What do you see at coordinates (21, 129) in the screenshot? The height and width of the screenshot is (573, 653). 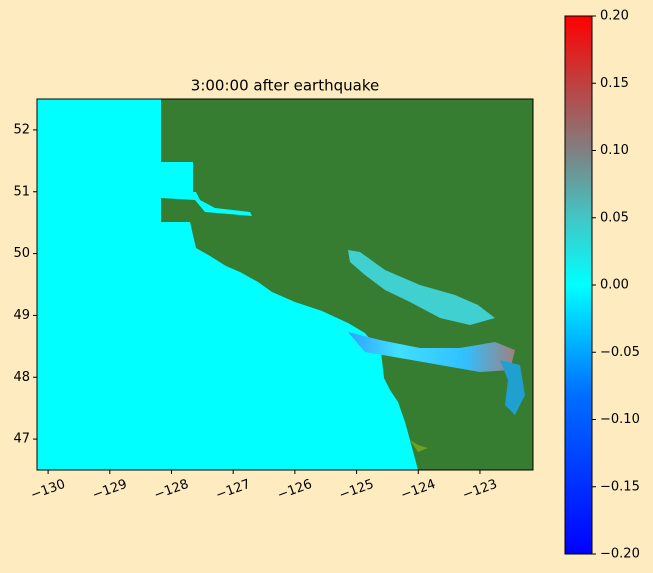 I see `y-tick-label: 52` at bounding box center [21, 129].